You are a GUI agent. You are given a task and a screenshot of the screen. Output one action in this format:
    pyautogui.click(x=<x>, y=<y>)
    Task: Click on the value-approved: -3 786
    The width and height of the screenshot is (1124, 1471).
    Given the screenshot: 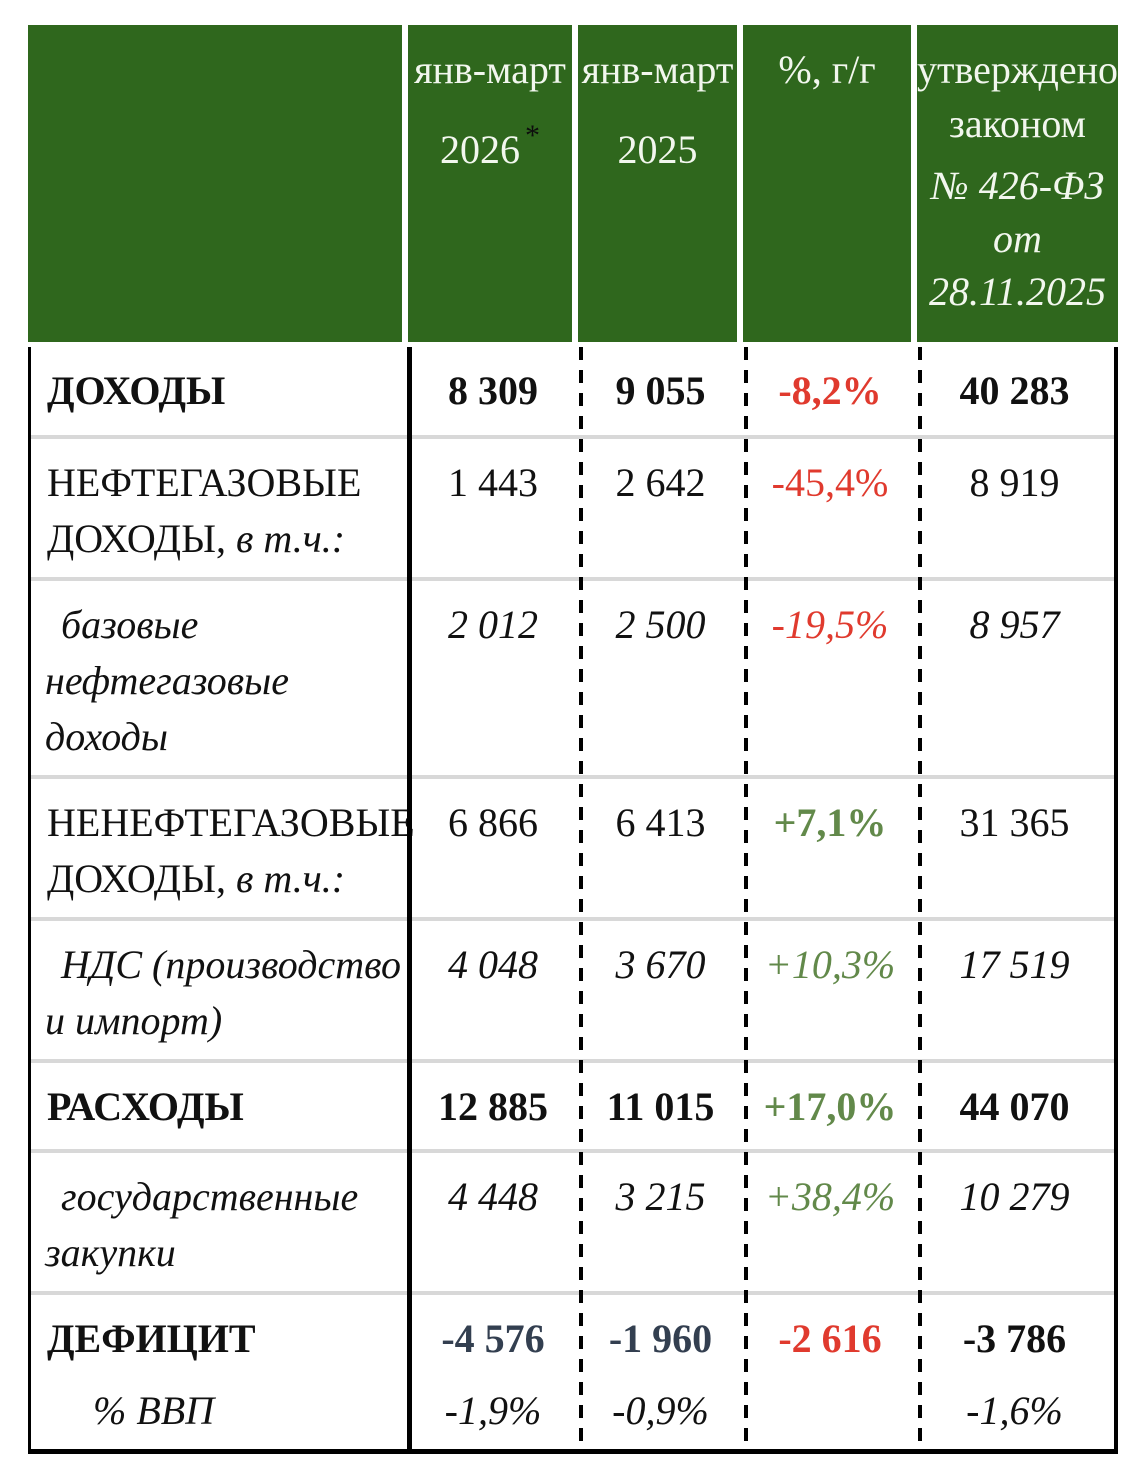 What is the action you would take?
    pyautogui.click(x=1014, y=1338)
    